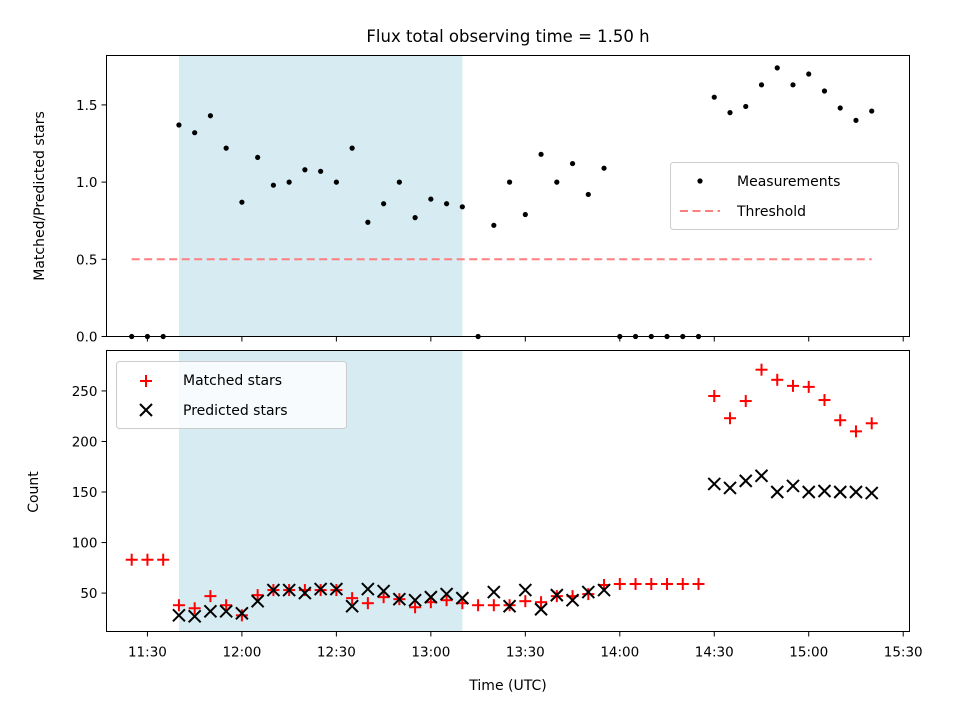 This screenshot has height=720, width=960. Describe the element at coordinates (40, 196) in the screenshot. I see `top-y-axis-label: Matched/Predicted stars` at that location.